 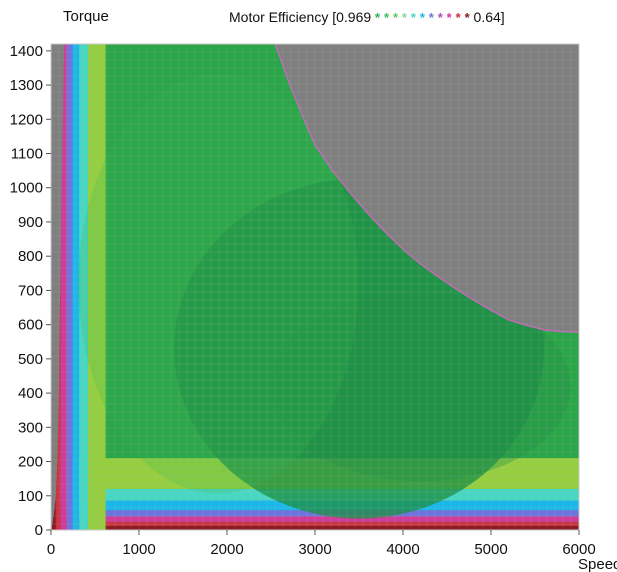 What do you see at coordinates (26, 188) in the screenshot?
I see `y-tick-label: 1000` at bounding box center [26, 188].